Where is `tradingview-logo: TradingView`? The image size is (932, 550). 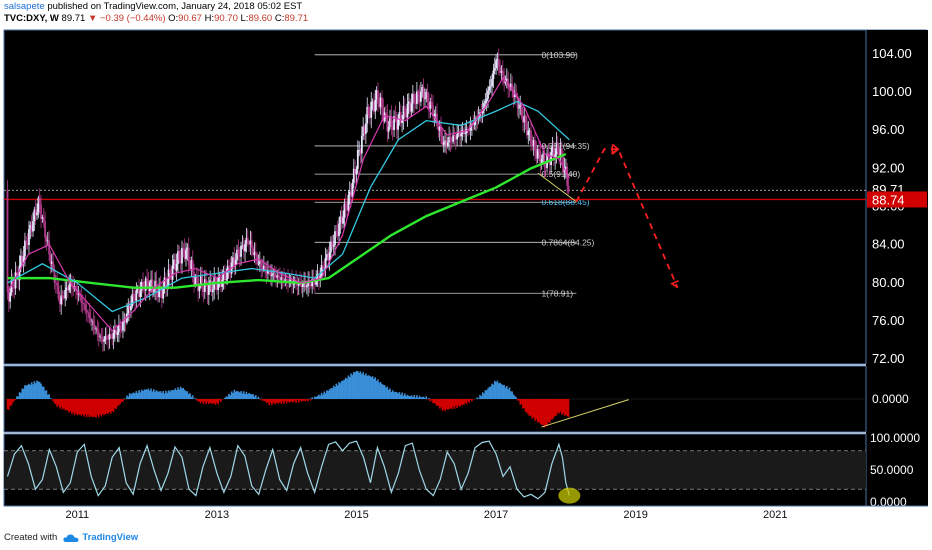 tradingview-logo: TradingView is located at coordinates (100, 537).